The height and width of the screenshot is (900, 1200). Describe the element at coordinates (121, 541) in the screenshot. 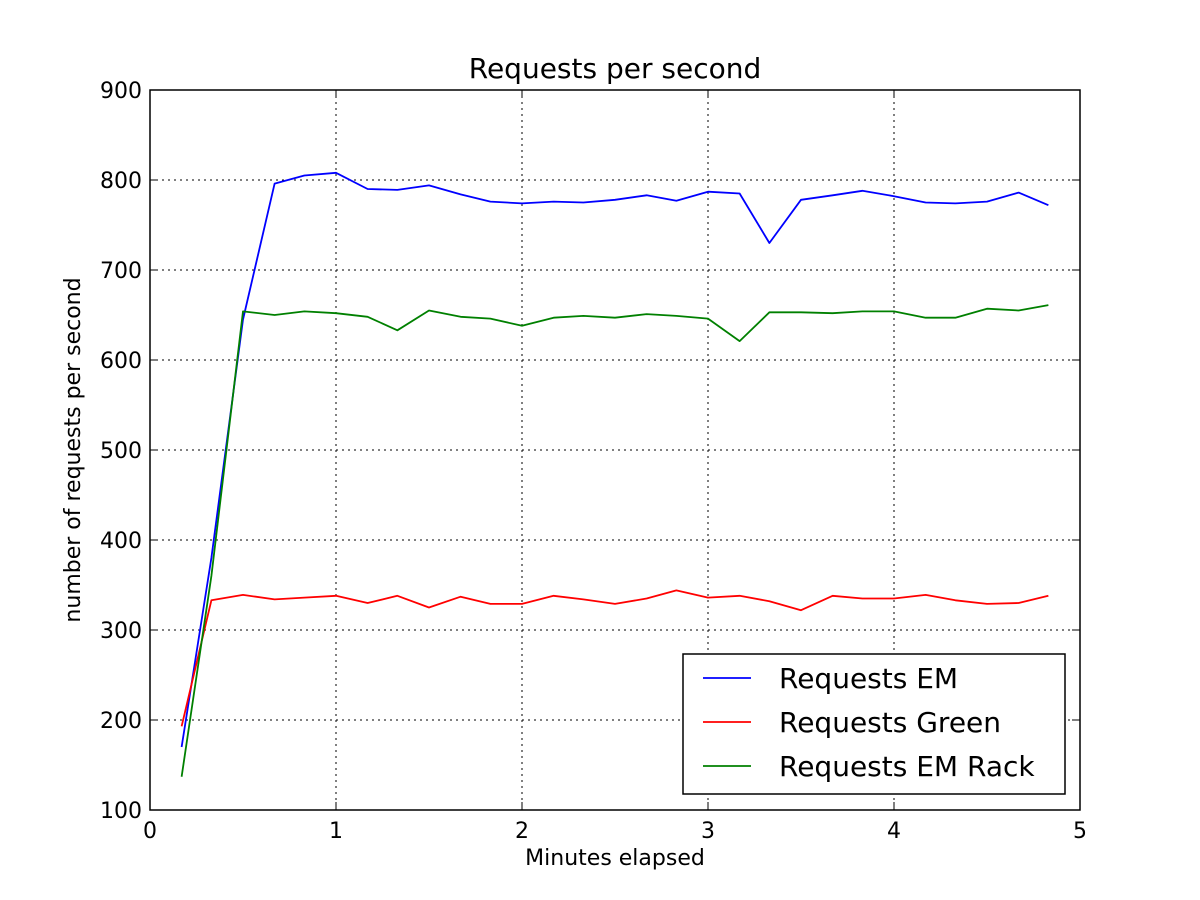

I see `y-tick-label: 400` at that location.